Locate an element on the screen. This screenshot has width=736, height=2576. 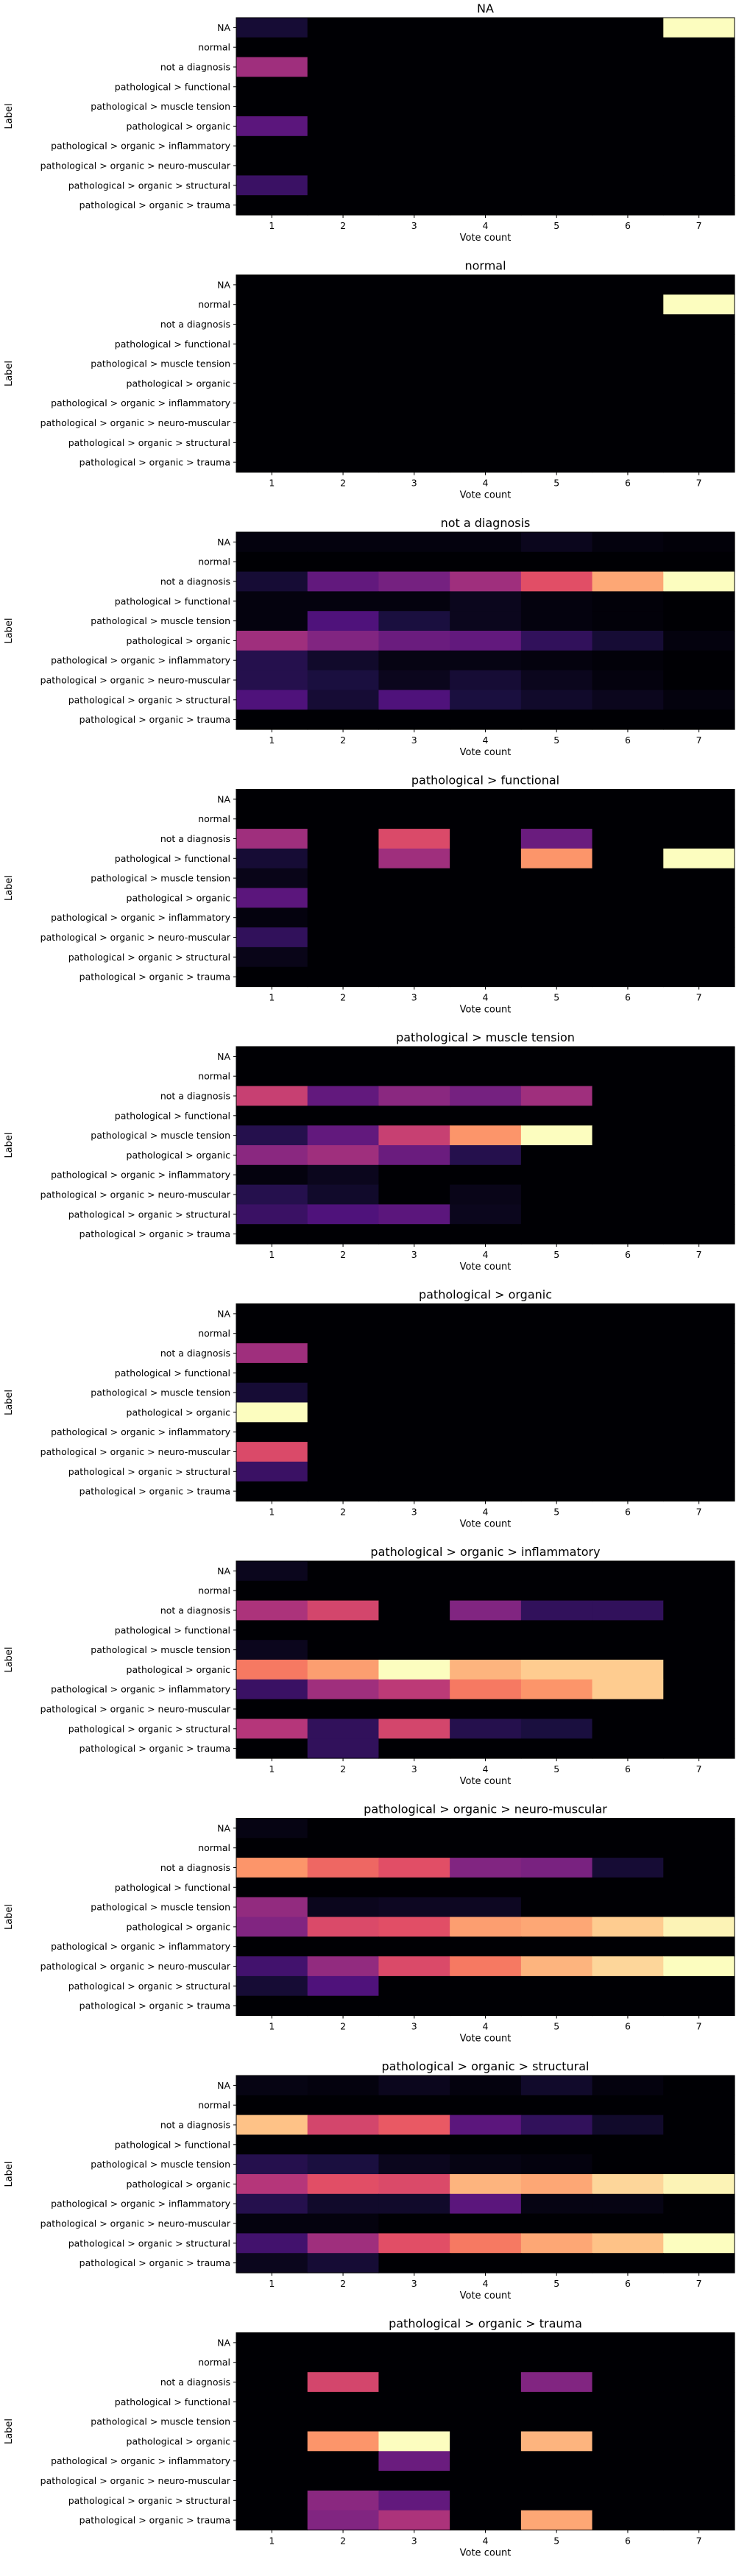
panel-title: pathological > muscle tension is located at coordinates (485, 1037).